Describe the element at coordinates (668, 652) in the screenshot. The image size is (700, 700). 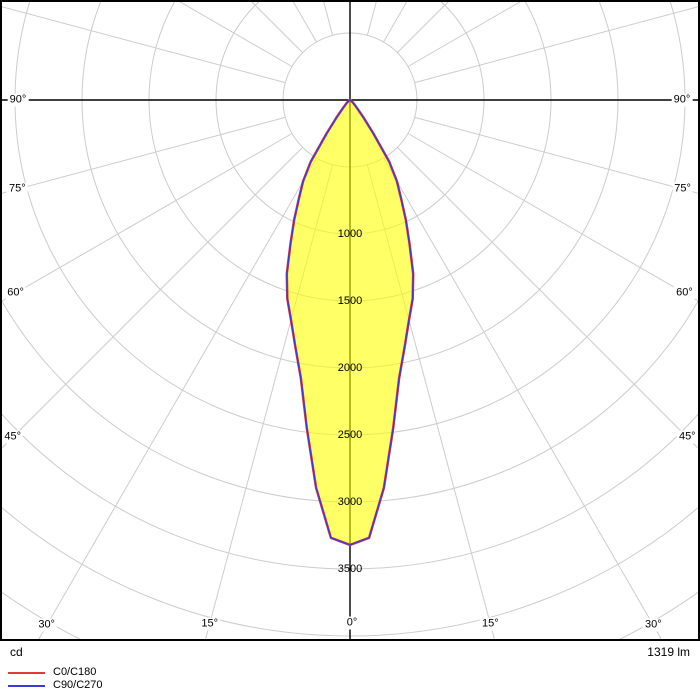
I see `luminous-flux-value: 1319 lm` at that location.